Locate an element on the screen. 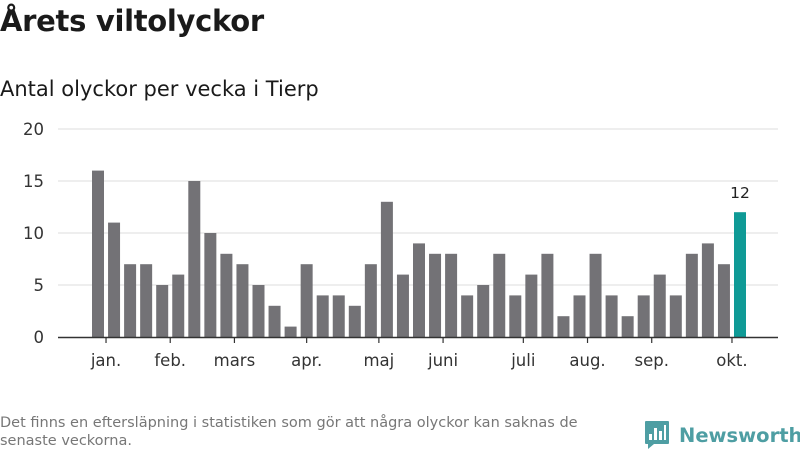 Image resolution: width=800 pixels, height=450 pixels. data-labels: 12 is located at coordinates (740, 193).